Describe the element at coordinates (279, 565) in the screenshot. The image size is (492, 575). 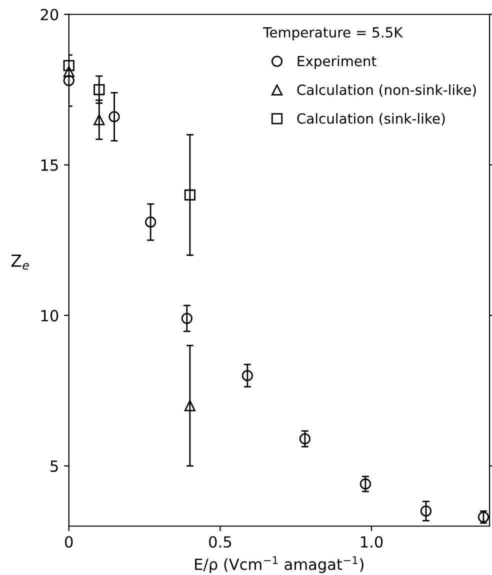
I see `x-axis-title: E/ρ (Vcm$^{−1}$ amagat$^{−1}$)` at that location.